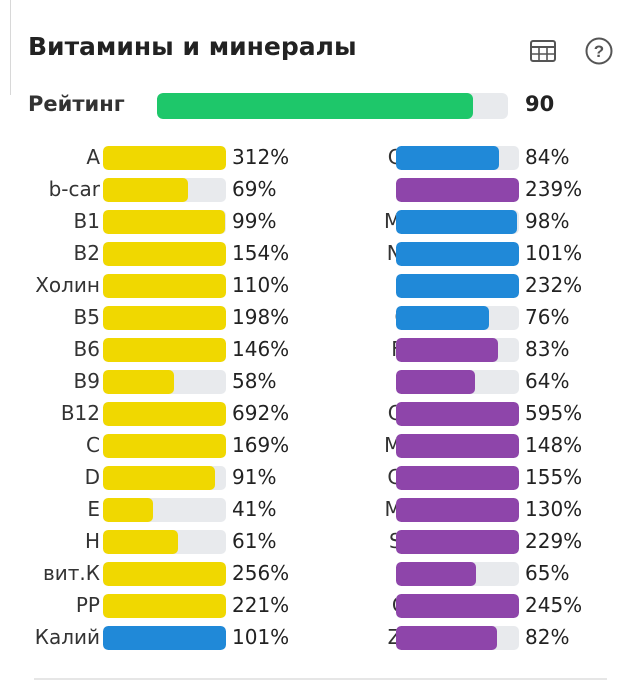 Image resolution: width=641 pixels, height=680 pixels. What do you see at coordinates (547, 221) in the screenshot?
I see `mineral-percent: 98%` at bounding box center [547, 221].